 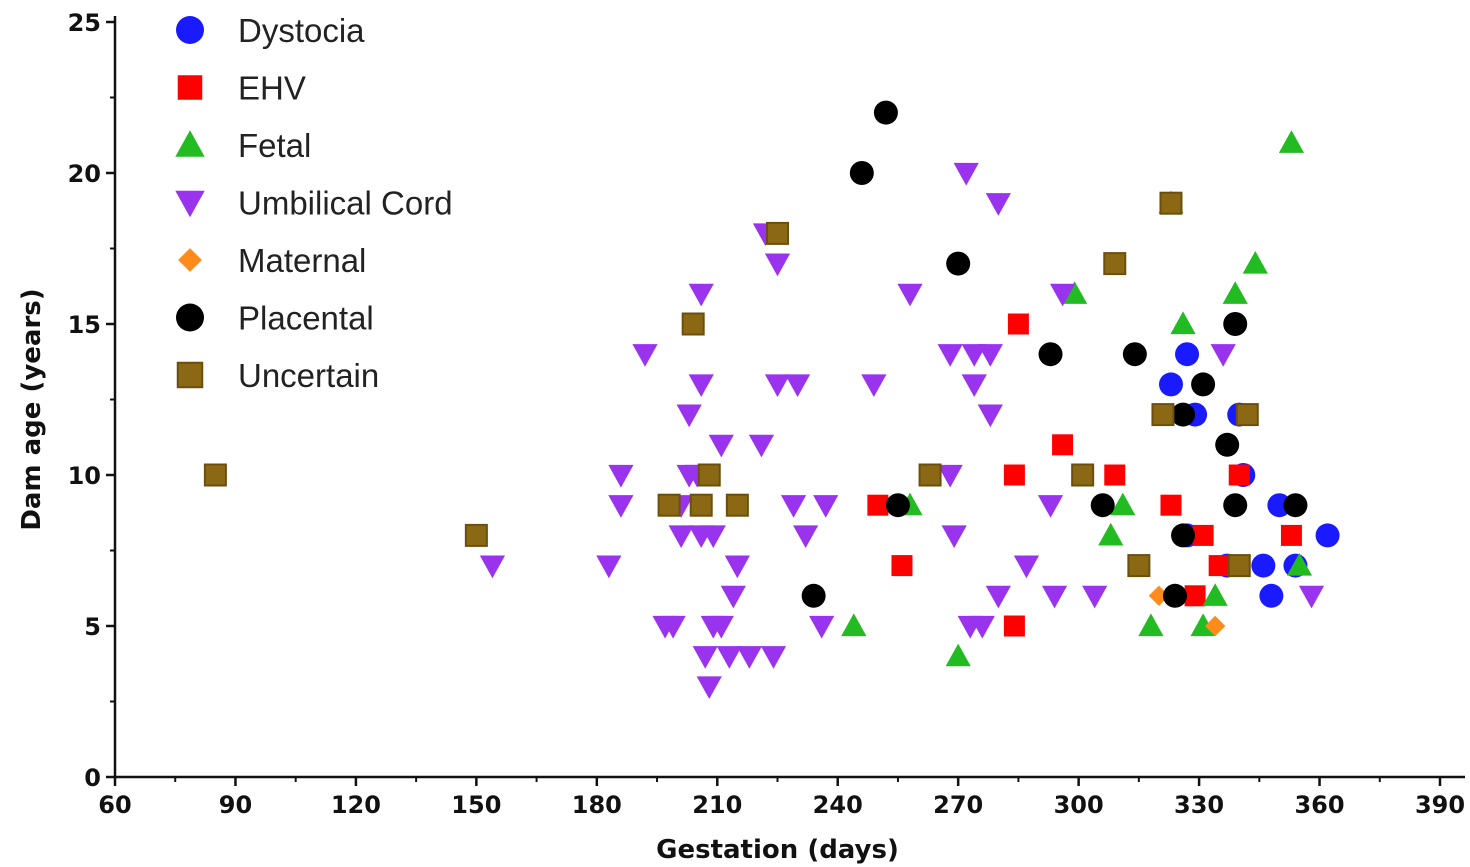 What do you see at coordinates (272, 88) in the screenshot?
I see `legend-label-ehv: EHV` at bounding box center [272, 88].